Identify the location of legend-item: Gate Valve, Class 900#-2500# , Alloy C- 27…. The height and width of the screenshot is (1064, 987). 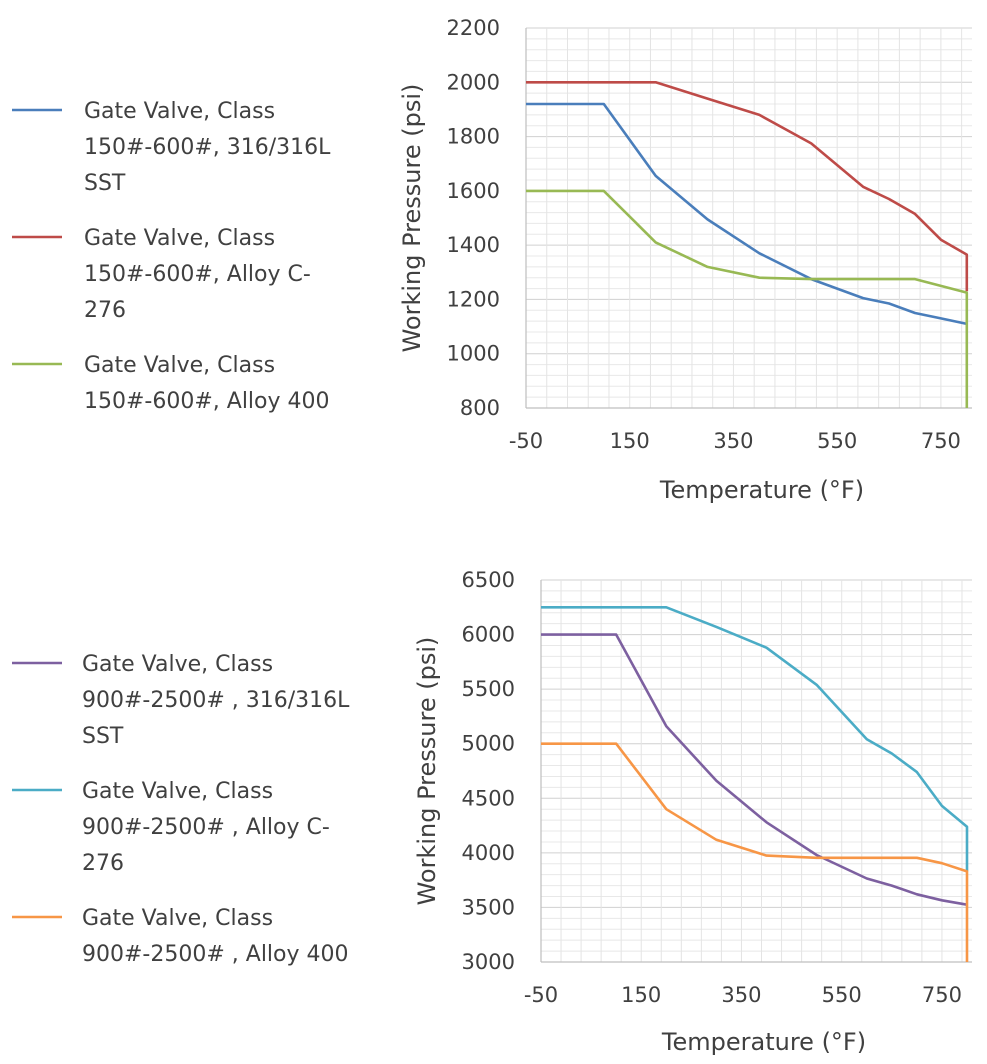
(171, 827).